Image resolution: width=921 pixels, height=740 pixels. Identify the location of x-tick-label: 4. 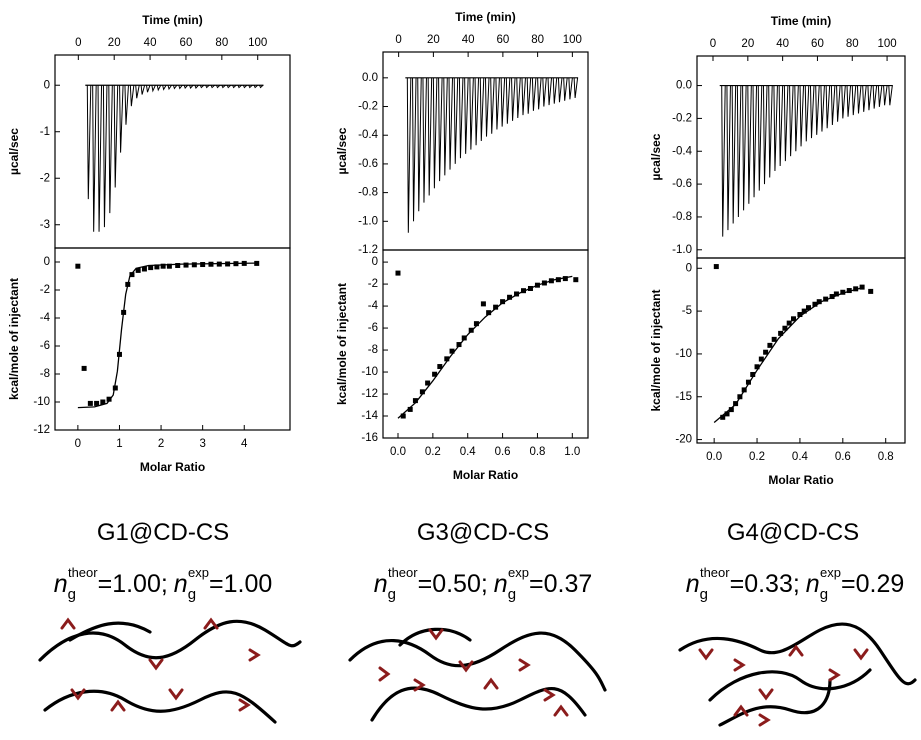
(244, 444).